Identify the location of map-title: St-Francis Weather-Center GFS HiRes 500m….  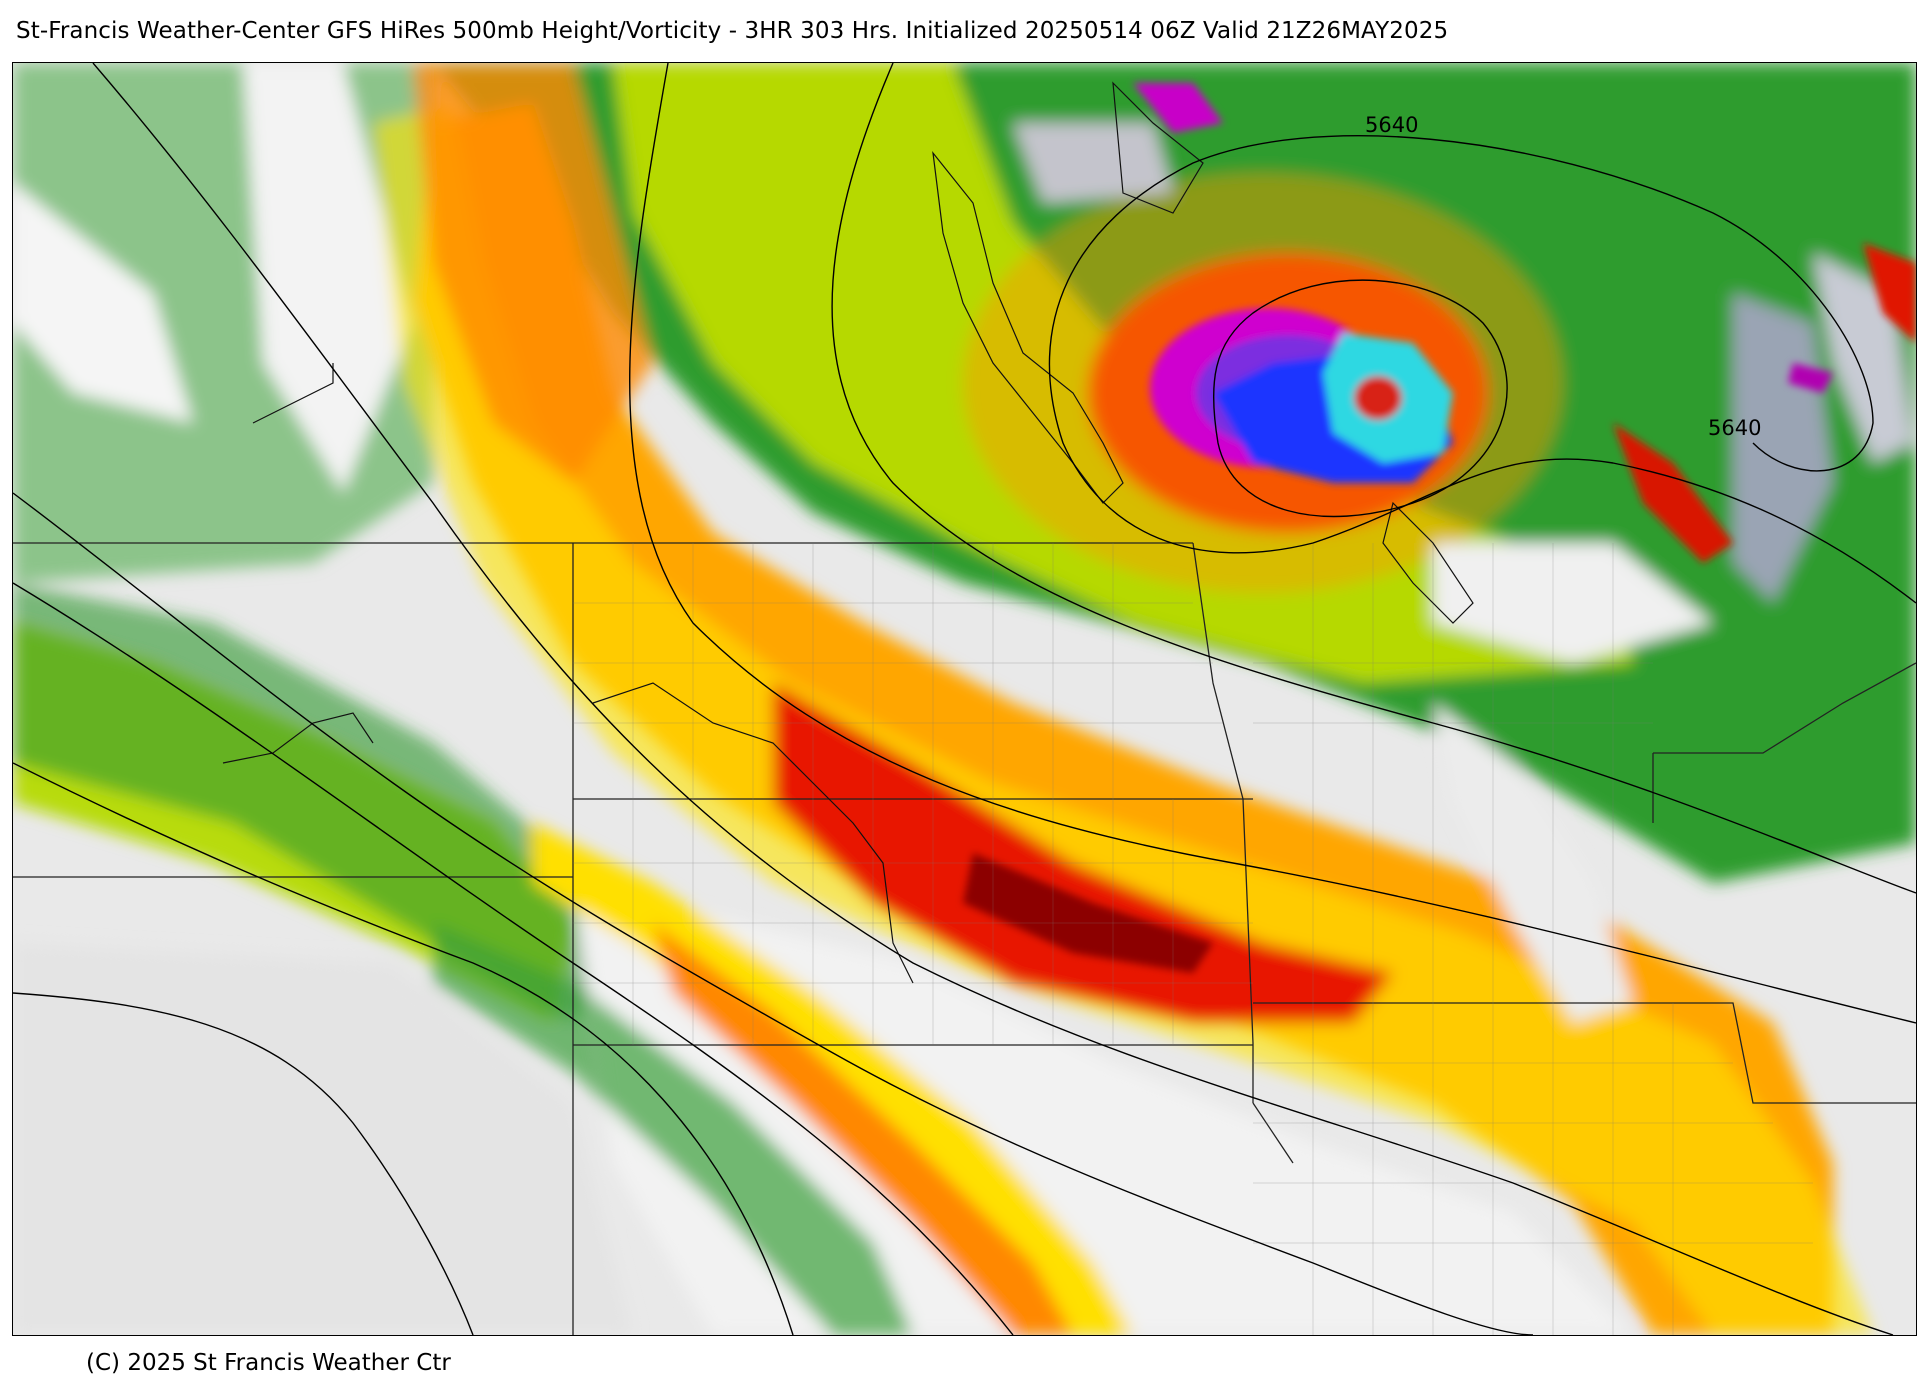
(732, 31).